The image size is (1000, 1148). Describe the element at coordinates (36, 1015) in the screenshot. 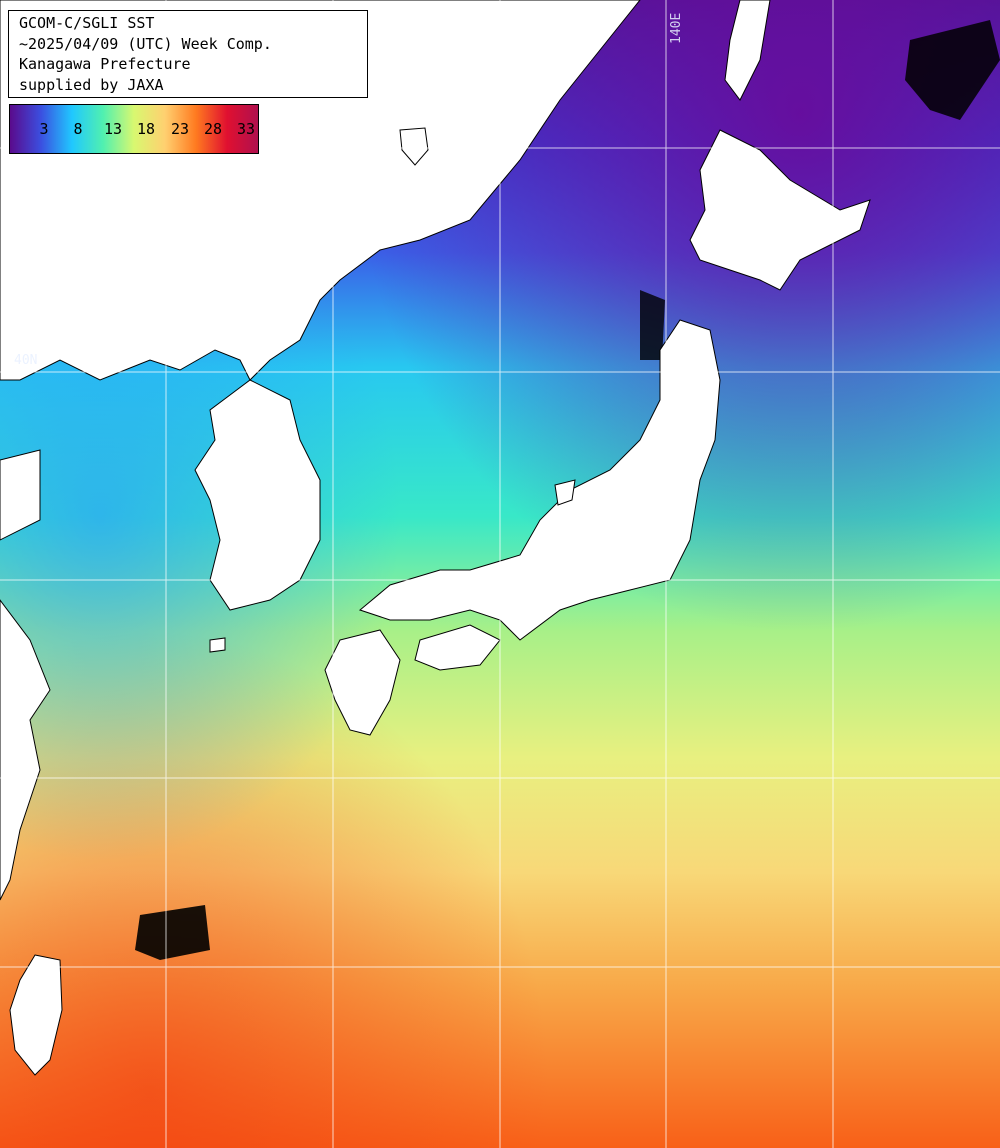

I see `taiwan` at that location.